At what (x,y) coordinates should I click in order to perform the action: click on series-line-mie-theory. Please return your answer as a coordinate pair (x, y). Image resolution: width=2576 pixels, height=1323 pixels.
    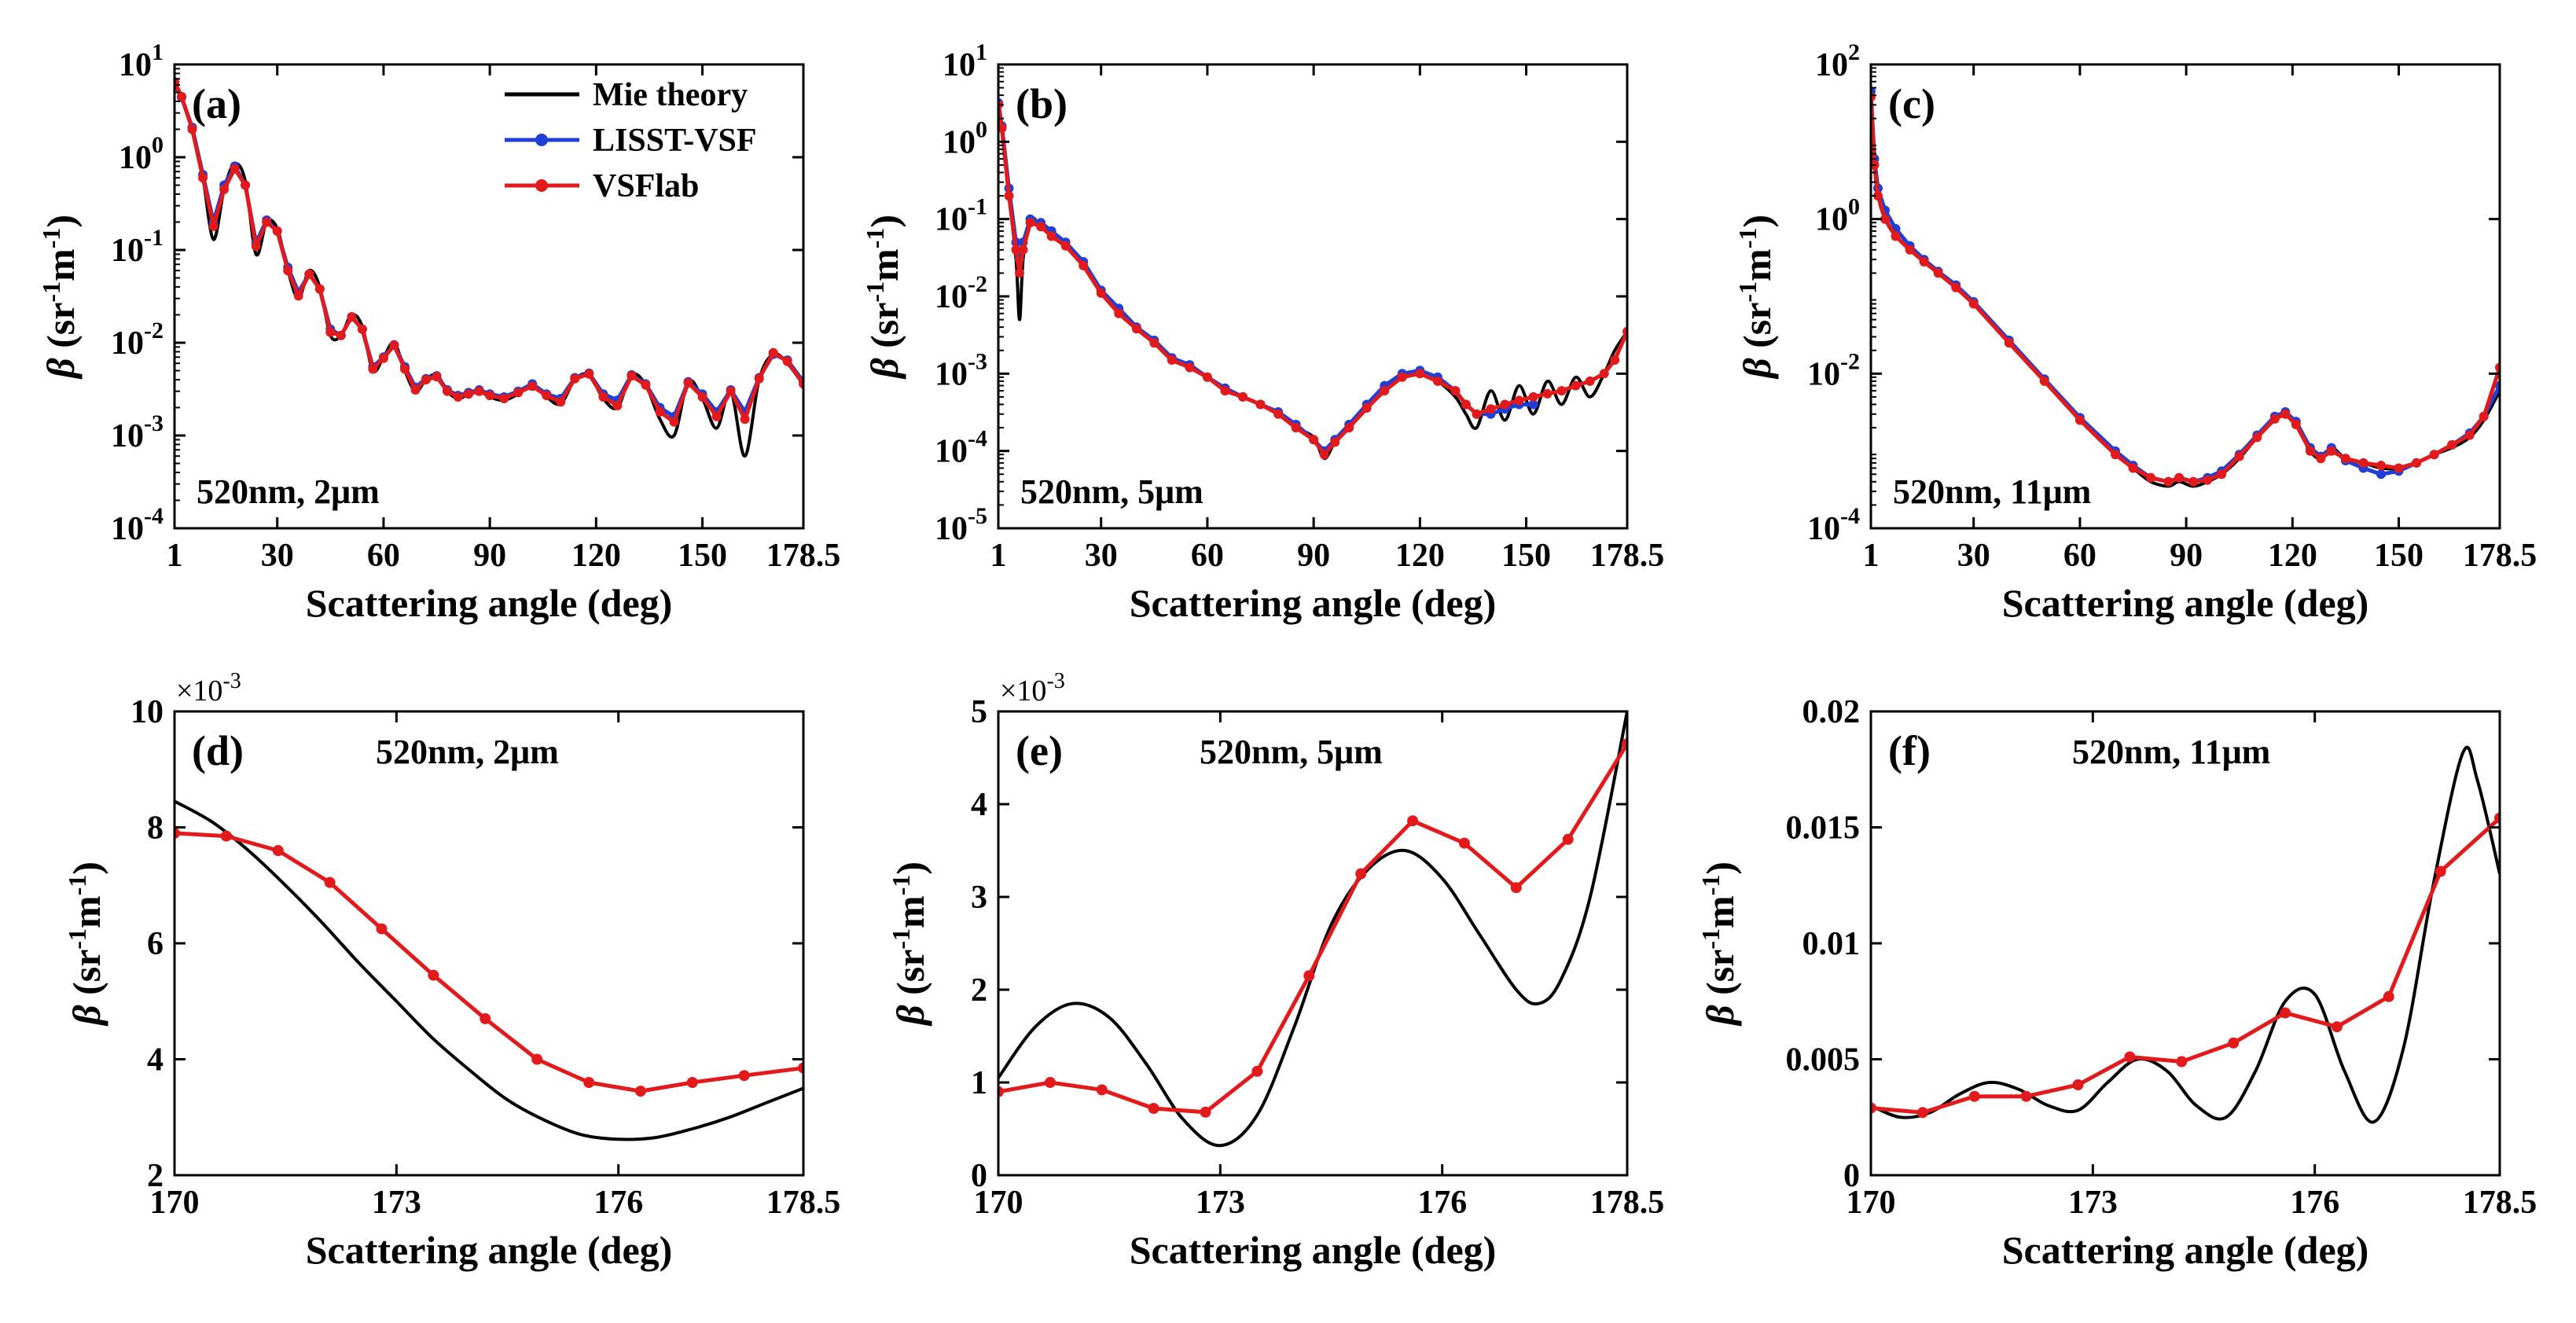
    Looking at the image, I should click on (489, 970).